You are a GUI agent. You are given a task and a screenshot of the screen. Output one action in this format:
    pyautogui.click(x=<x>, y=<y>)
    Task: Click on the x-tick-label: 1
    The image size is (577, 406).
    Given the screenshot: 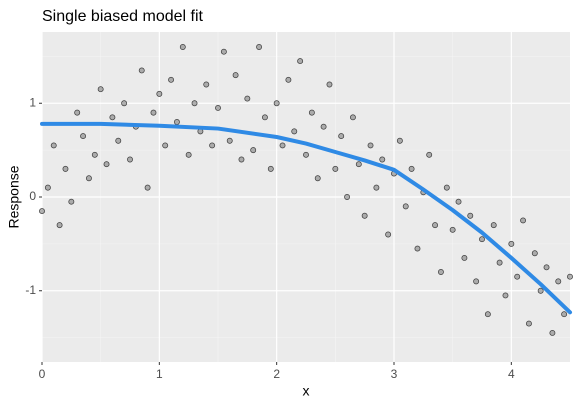 What is the action you would take?
    pyautogui.click(x=159, y=374)
    